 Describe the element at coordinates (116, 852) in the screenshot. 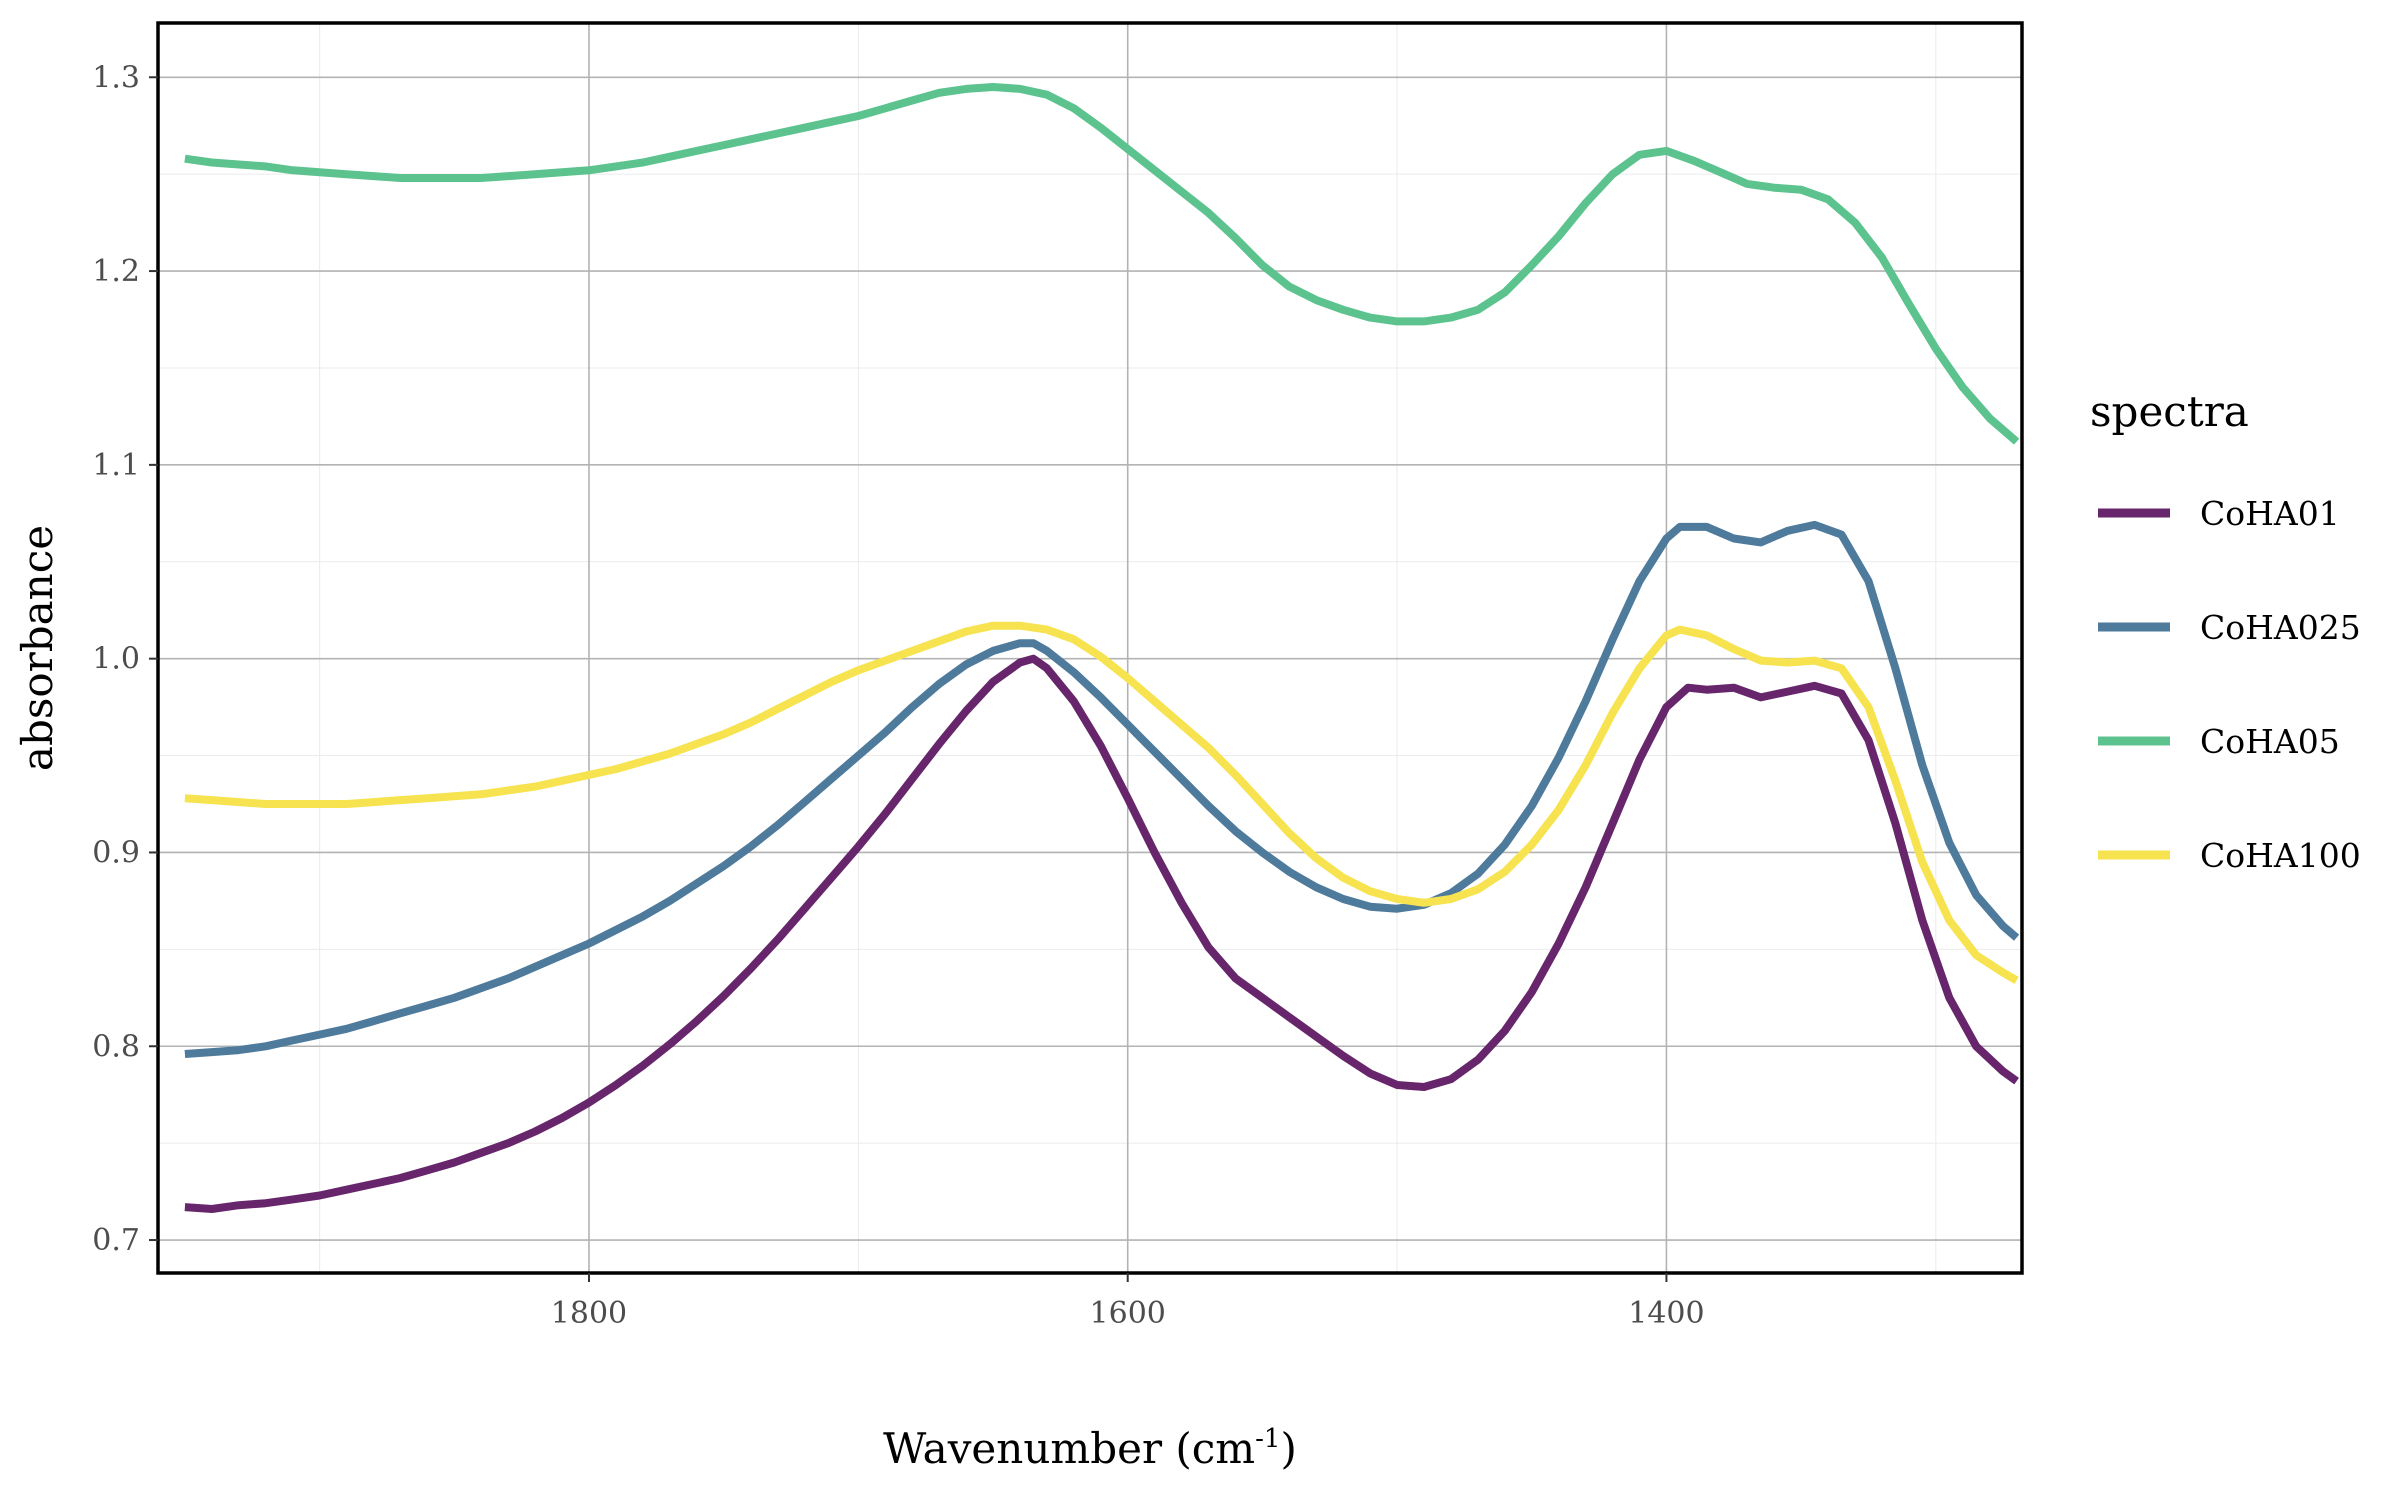

I see `y-tick-label: 0.9` at that location.